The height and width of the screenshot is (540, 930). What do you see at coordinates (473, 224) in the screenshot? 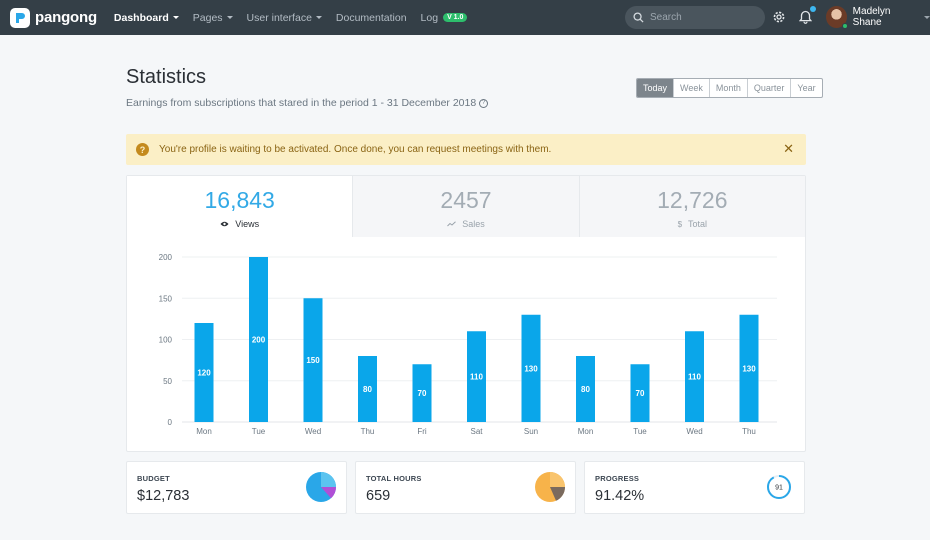
I see `stat-label-text: Sales` at bounding box center [473, 224].